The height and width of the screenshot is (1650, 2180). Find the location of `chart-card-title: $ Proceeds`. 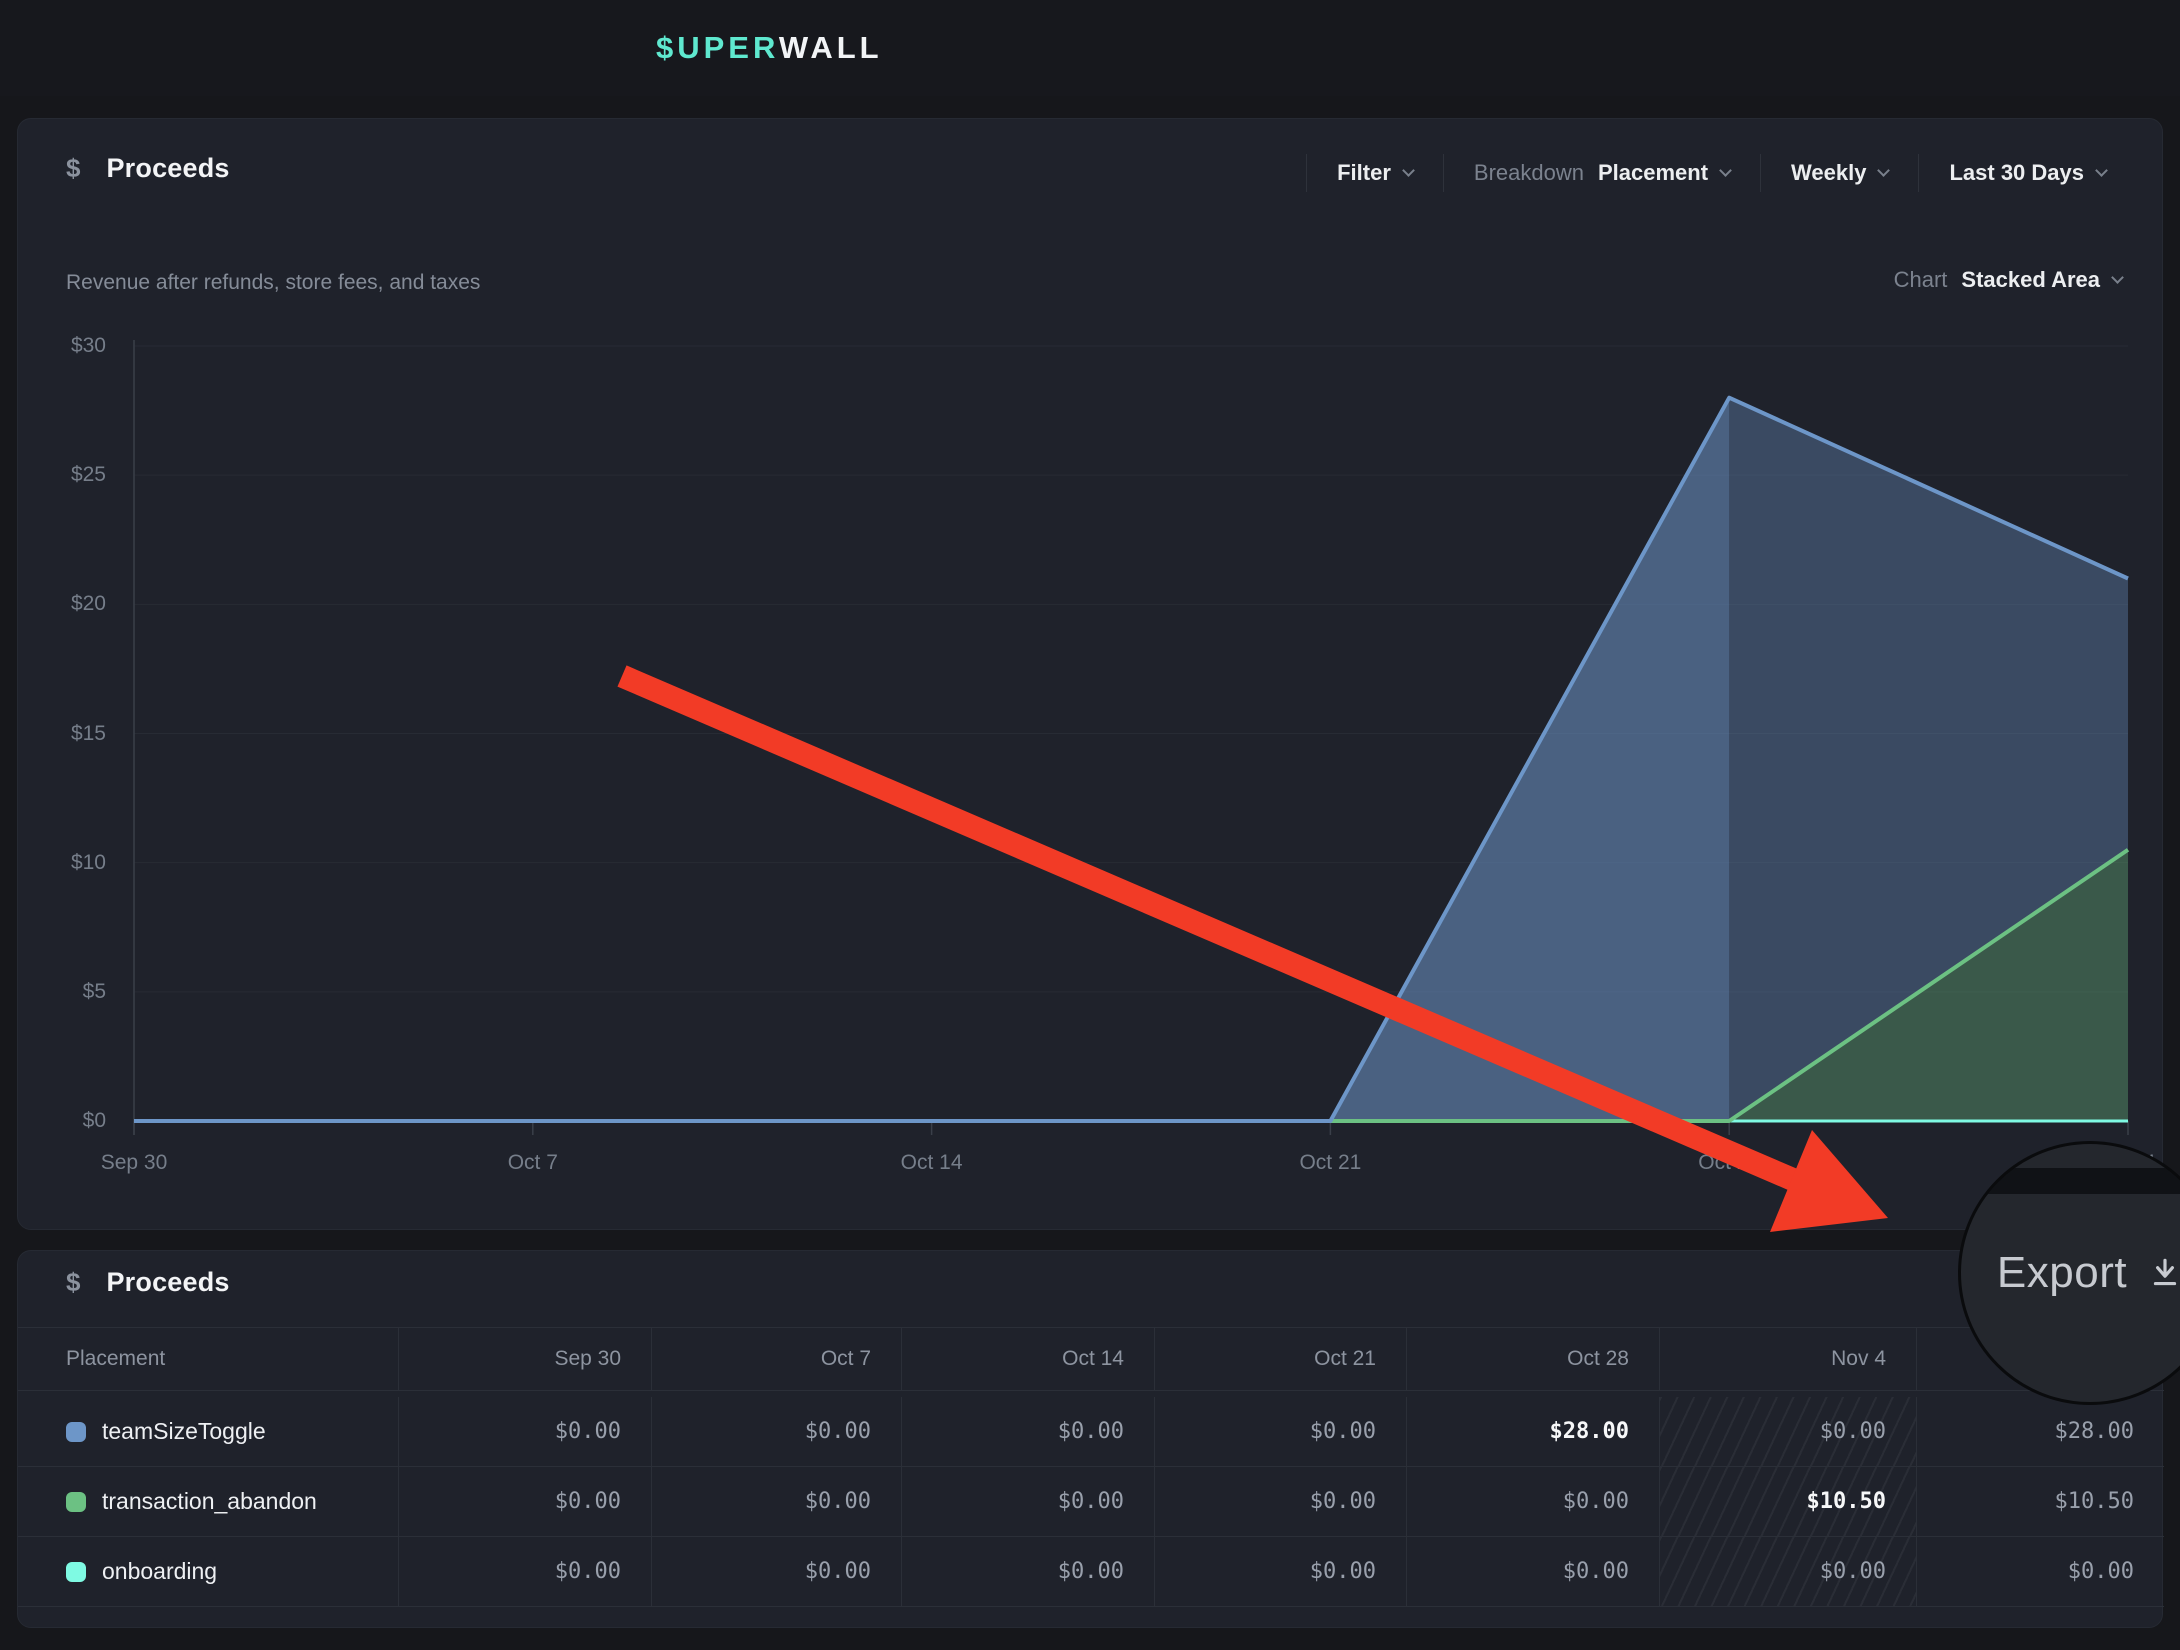

chart-card-title: $ Proceeds is located at coordinates (148, 168).